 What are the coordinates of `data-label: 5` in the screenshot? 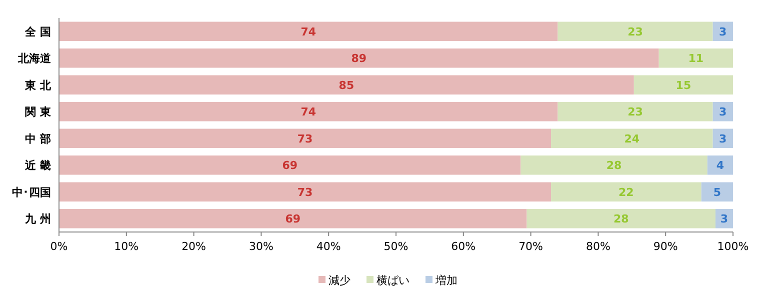 It's located at (717, 192).